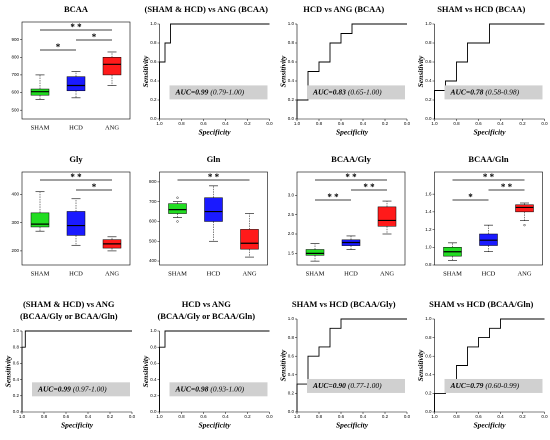  What do you see at coordinates (347, 91) in the screenshot?
I see `annotation: AUC=0.83 (0.65-1.00)` at bounding box center [347, 91].